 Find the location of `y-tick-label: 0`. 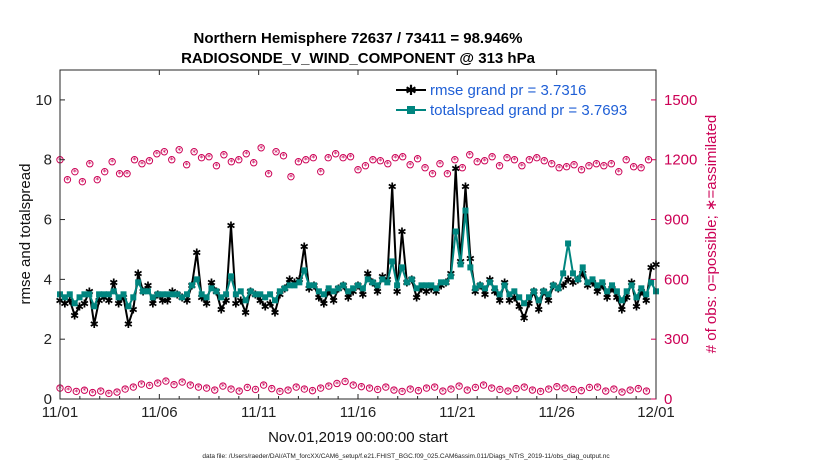

y-tick-label: 0 is located at coordinates (48, 399).